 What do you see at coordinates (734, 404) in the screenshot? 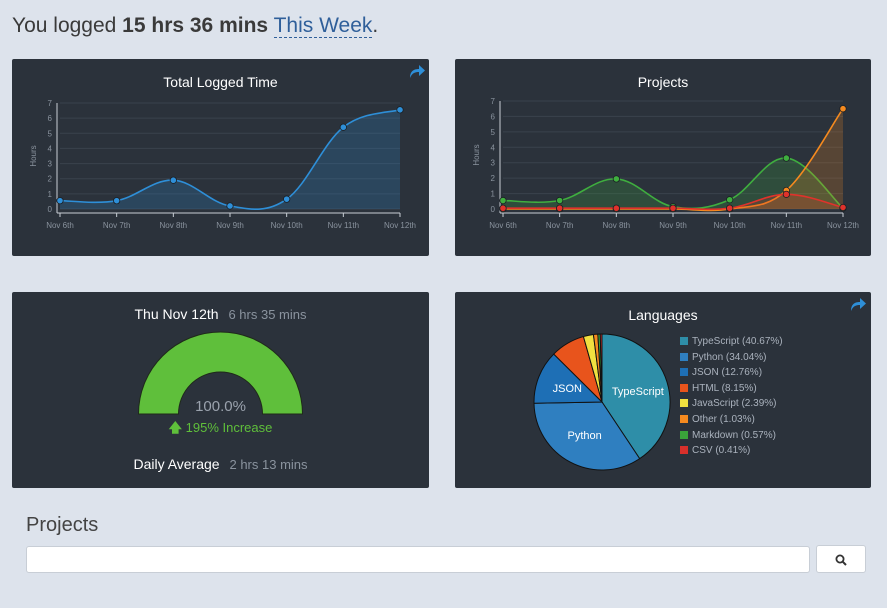
I see `legend-label: JavaScript (2.39%)` at bounding box center [734, 404].